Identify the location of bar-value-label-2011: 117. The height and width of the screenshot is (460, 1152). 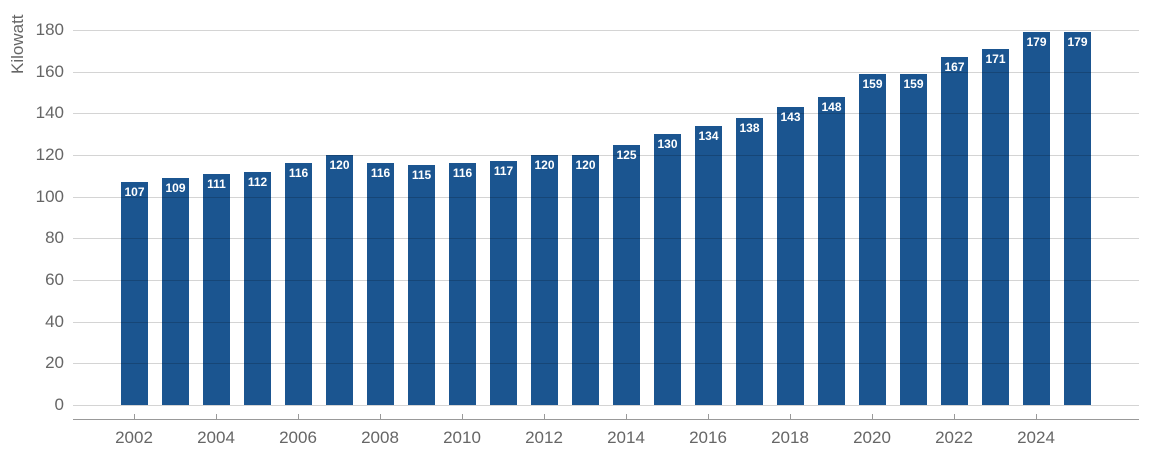
(503, 171).